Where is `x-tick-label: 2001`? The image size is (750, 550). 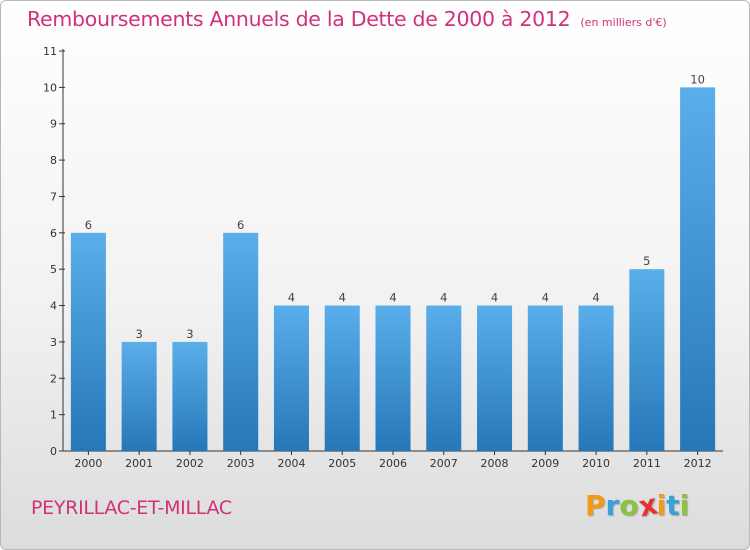
x-tick-label: 2001 is located at coordinates (139, 463).